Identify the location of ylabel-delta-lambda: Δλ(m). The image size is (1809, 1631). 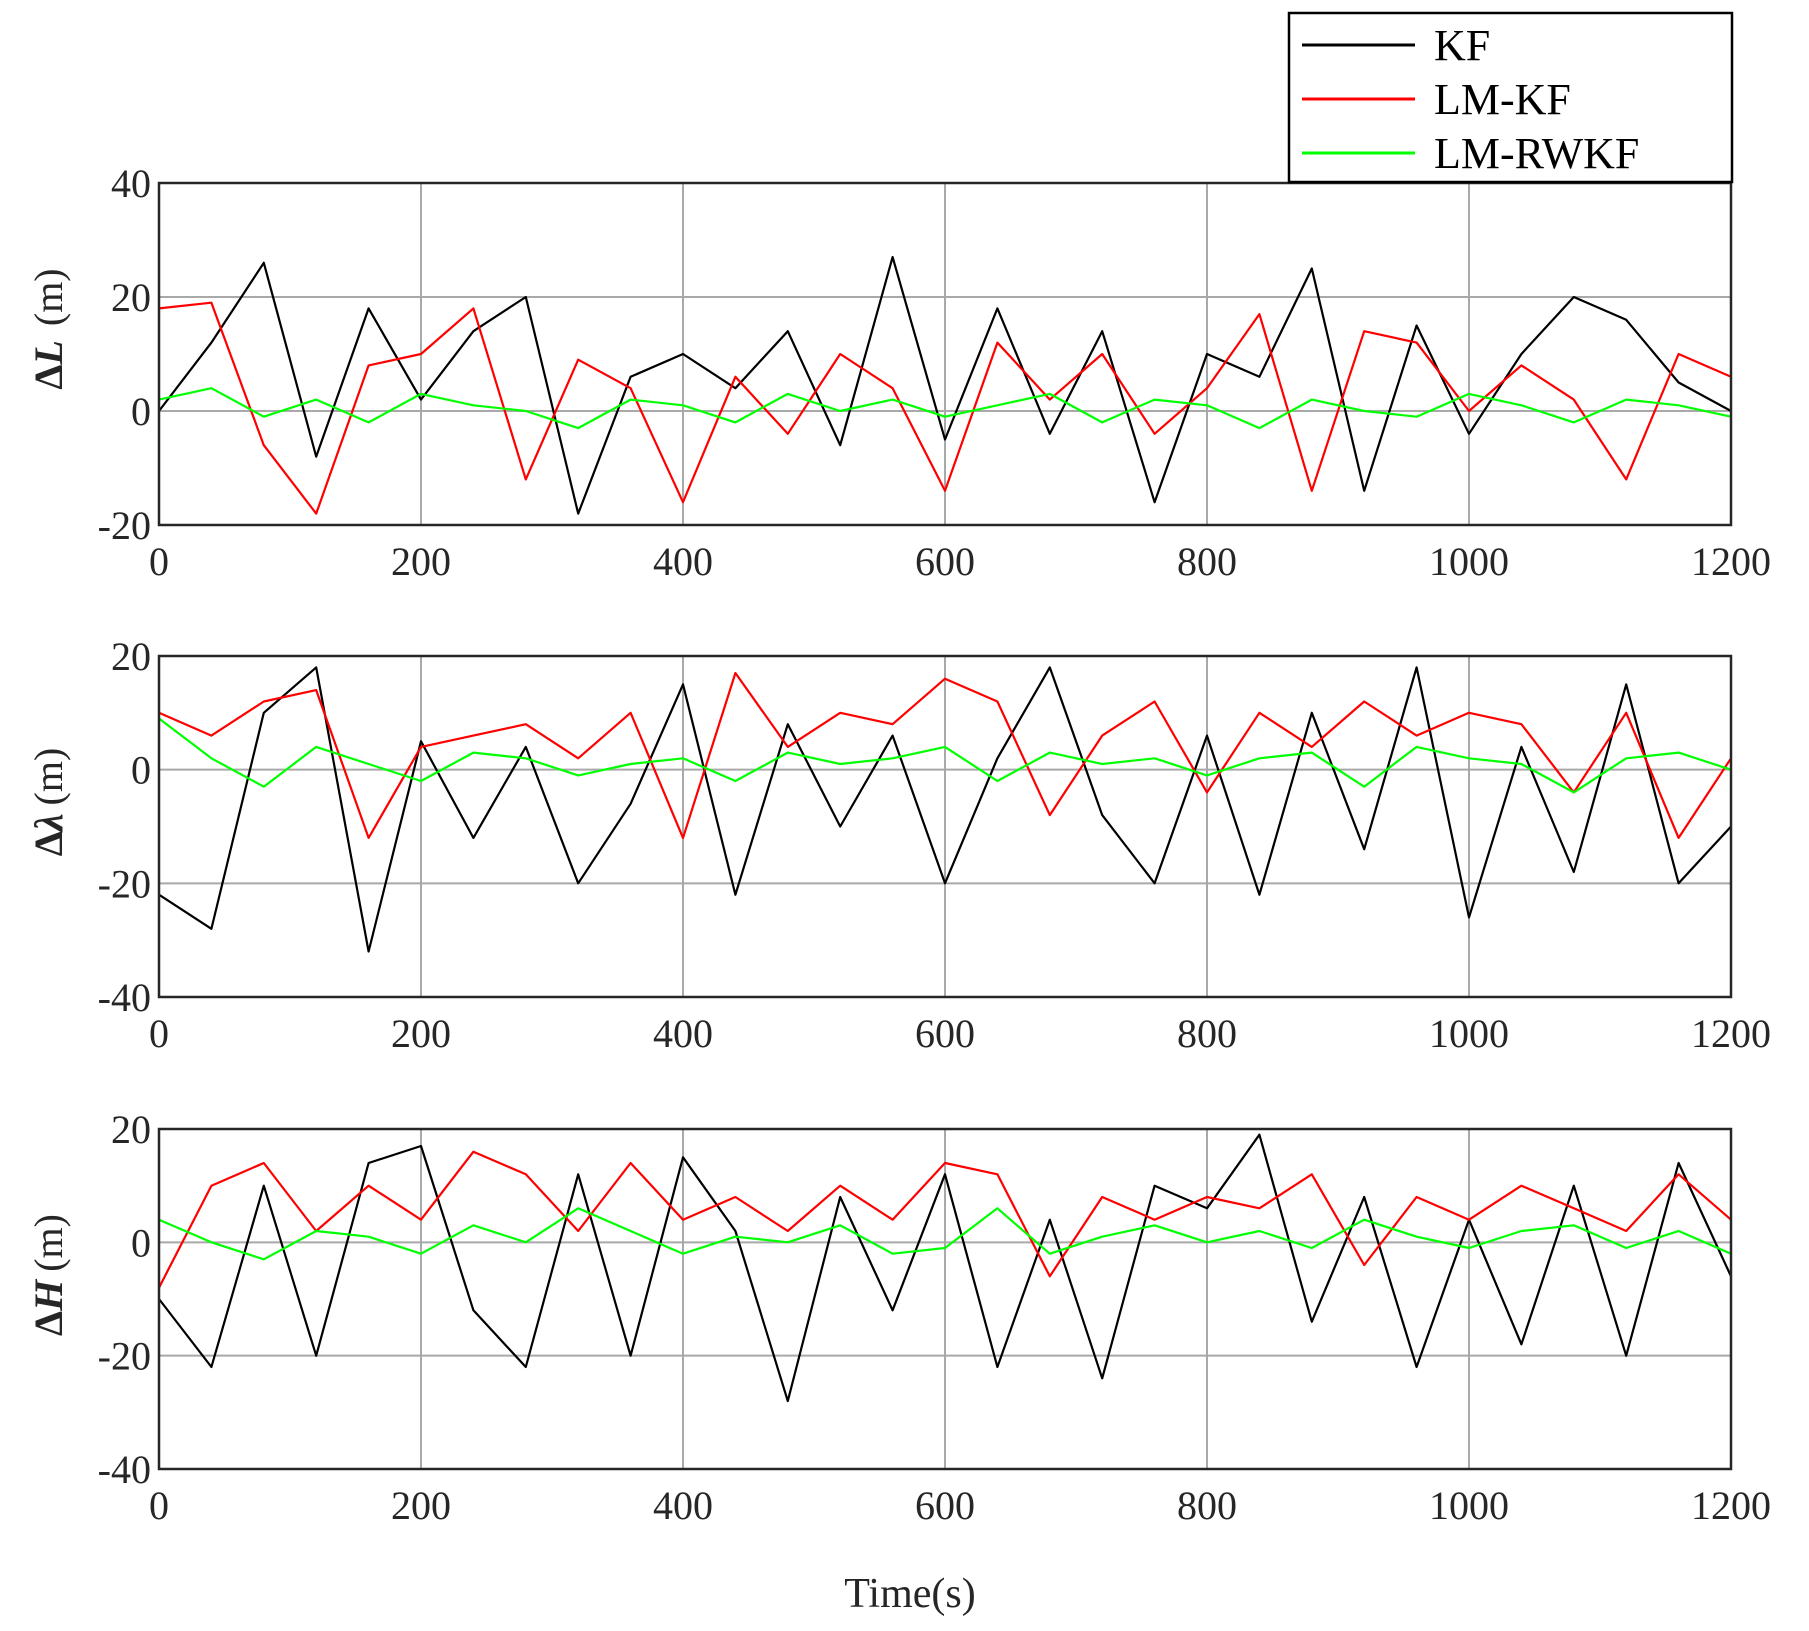
(48, 802).